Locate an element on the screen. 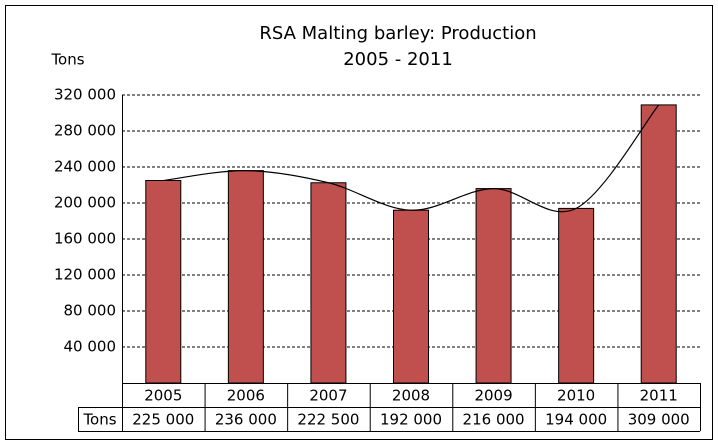 The height and width of the screenshot is (447, 718). y-tick-label: 40 000 is located at coordinates (90, 347).